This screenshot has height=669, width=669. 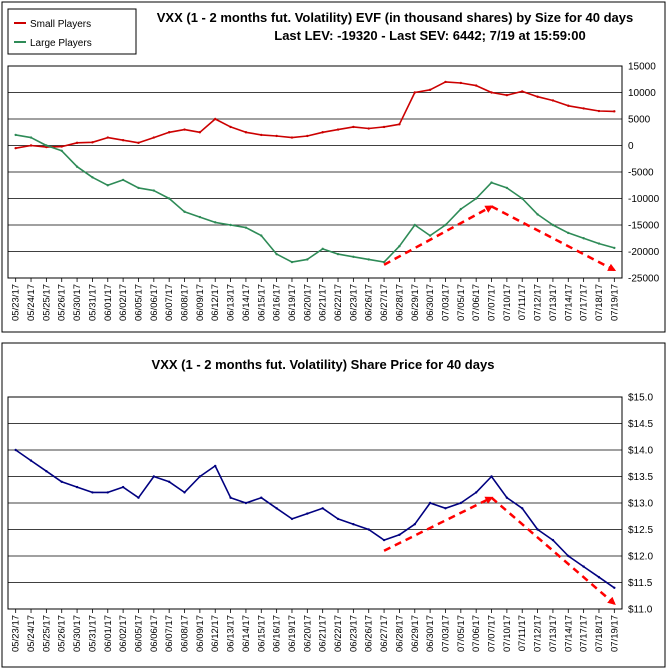 What do you see at coordinates (92, 302) in the screenshot?
I see `evf-x-tick-label: 05/31/17` at bounding box center [92, 302].